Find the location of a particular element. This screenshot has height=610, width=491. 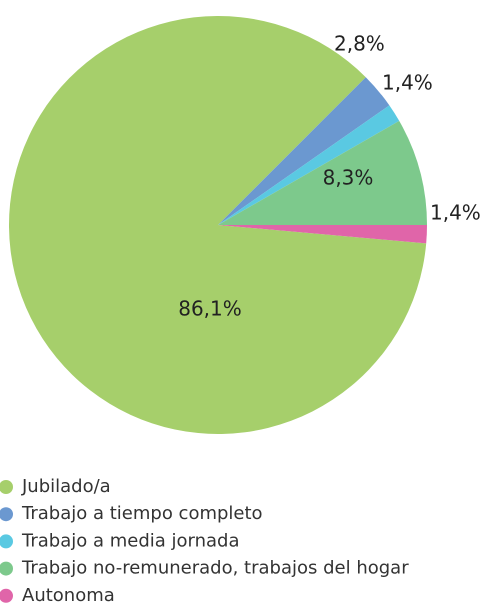

legend-label: Trabajo a tiempo completo is located at coordinates (142, 513).